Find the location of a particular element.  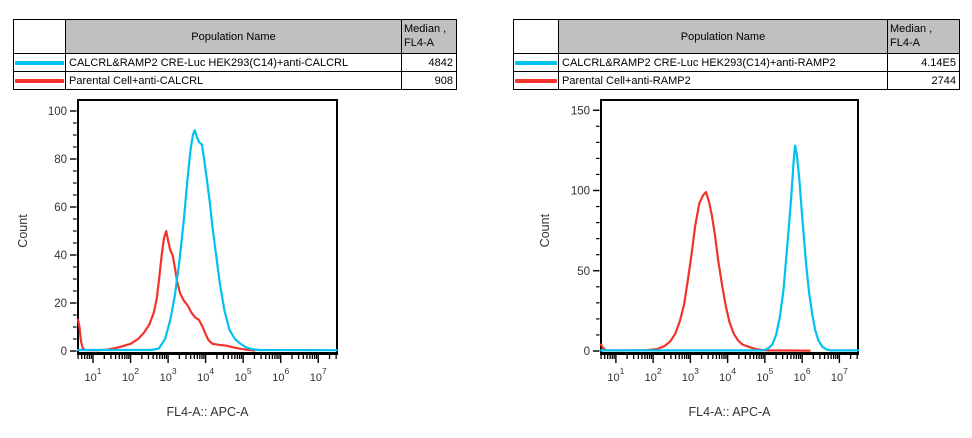

y-tick-label: 60 is located at coordinates (60, 208).